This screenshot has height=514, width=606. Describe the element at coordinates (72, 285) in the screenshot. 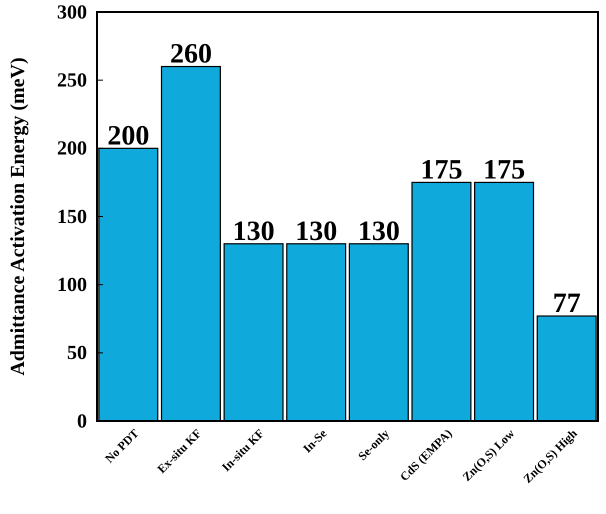

I see `y-tick-label: 100` at that location.